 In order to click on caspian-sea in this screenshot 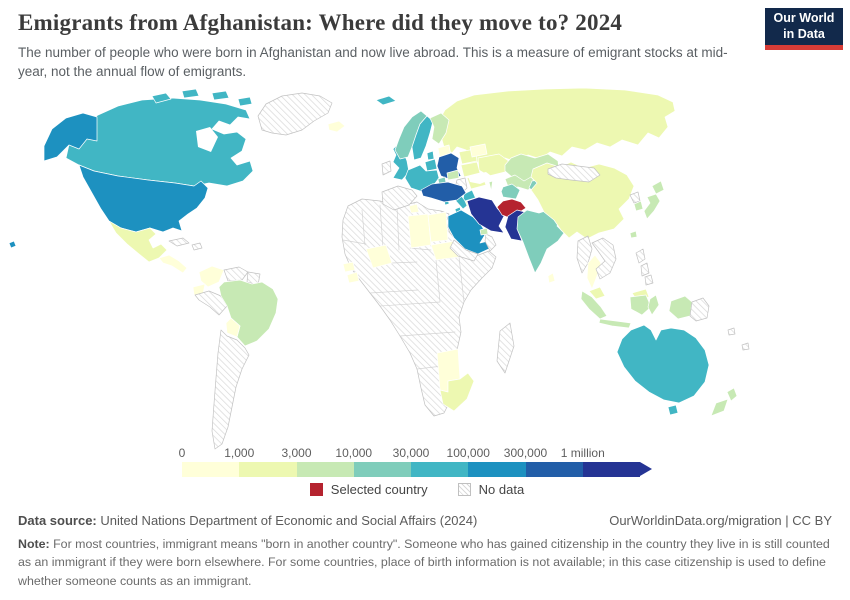, I will do `click(497, 187)`.